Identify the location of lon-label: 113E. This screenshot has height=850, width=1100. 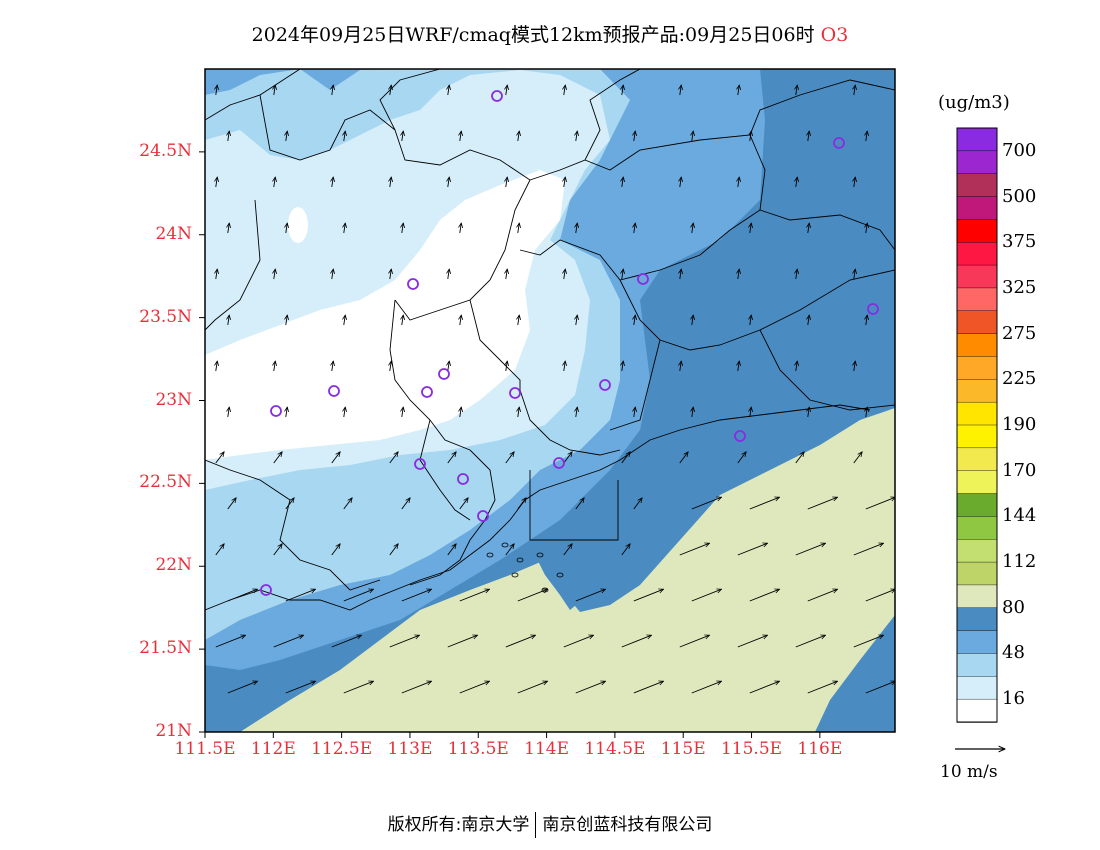
(410, 749).